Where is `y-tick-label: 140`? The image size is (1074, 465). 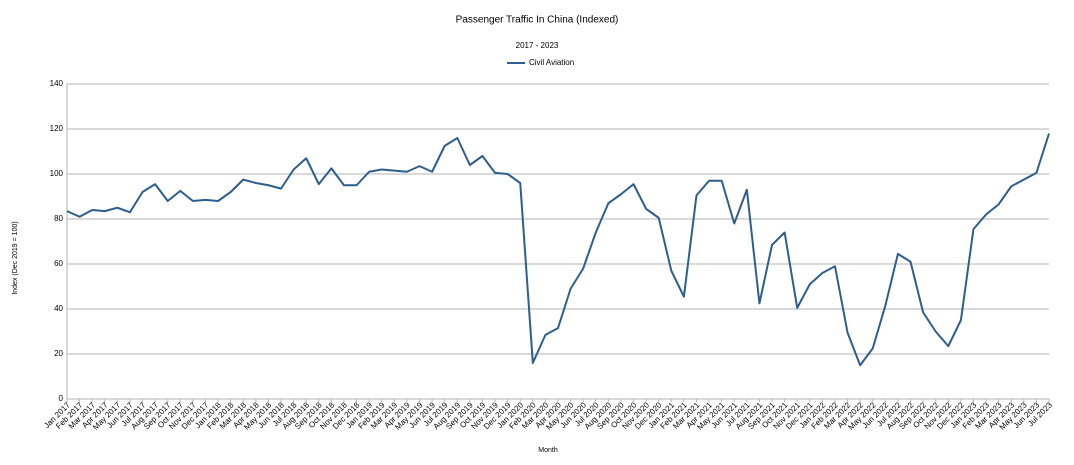 y-tick-label: 140 is located at coordinates (57, 83).